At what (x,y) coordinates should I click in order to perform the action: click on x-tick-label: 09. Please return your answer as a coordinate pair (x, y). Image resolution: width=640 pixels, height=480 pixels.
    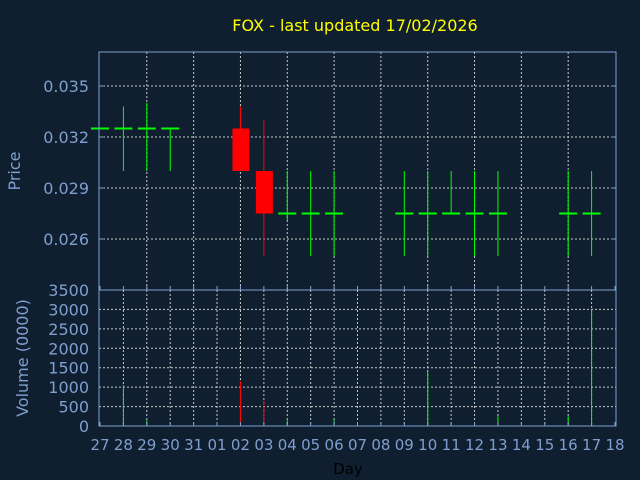
    Looking at the image, I should click on (404, 445).